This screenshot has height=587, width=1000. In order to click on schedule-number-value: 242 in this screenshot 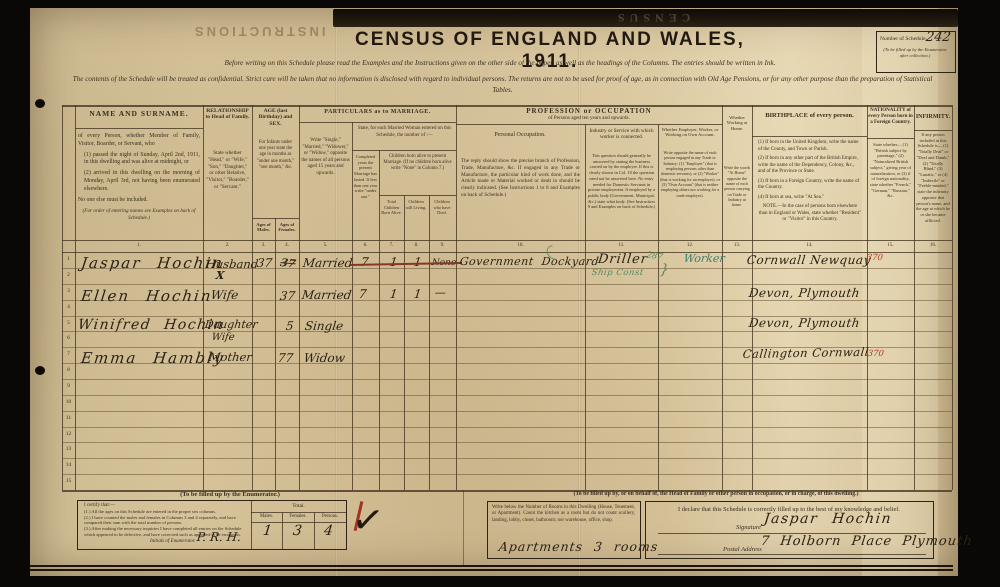, I will do `click(938, 37)`.